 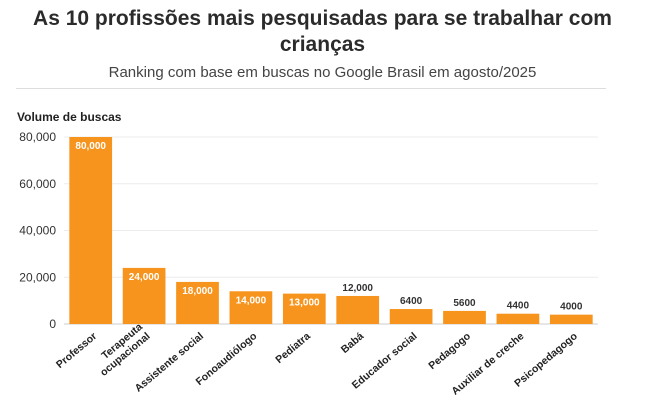 What do you see at coordinates (52, 324) in the screenshot?
I see `y-tick-label: 0` at bounding box center [52, 324].